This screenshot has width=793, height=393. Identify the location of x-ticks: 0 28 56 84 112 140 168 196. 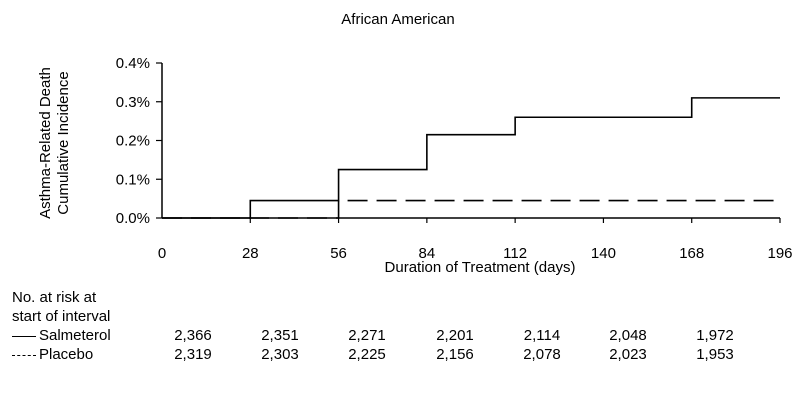
(475, 240).